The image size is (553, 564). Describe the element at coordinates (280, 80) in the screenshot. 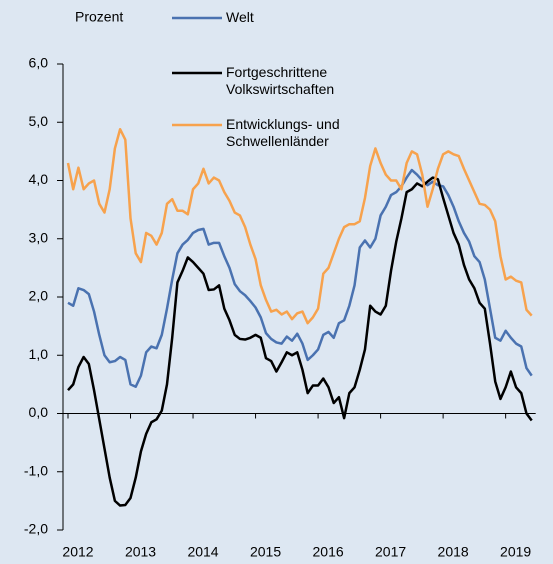

I see `legend-label: Fortgeschrittene Volkswirtschaften` at that location.